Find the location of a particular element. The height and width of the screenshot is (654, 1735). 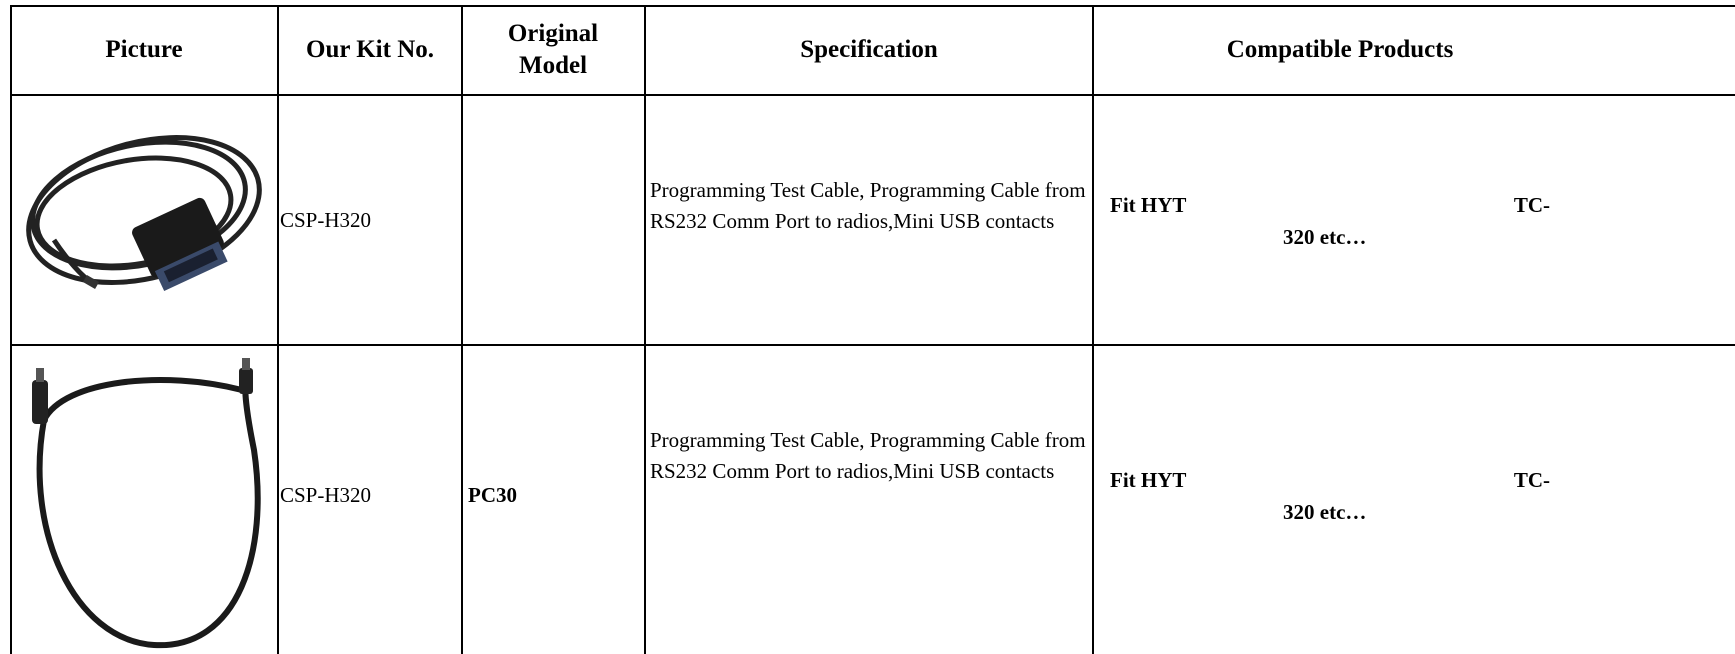

header-cell: Original Model is located at coordinates (553, 49).